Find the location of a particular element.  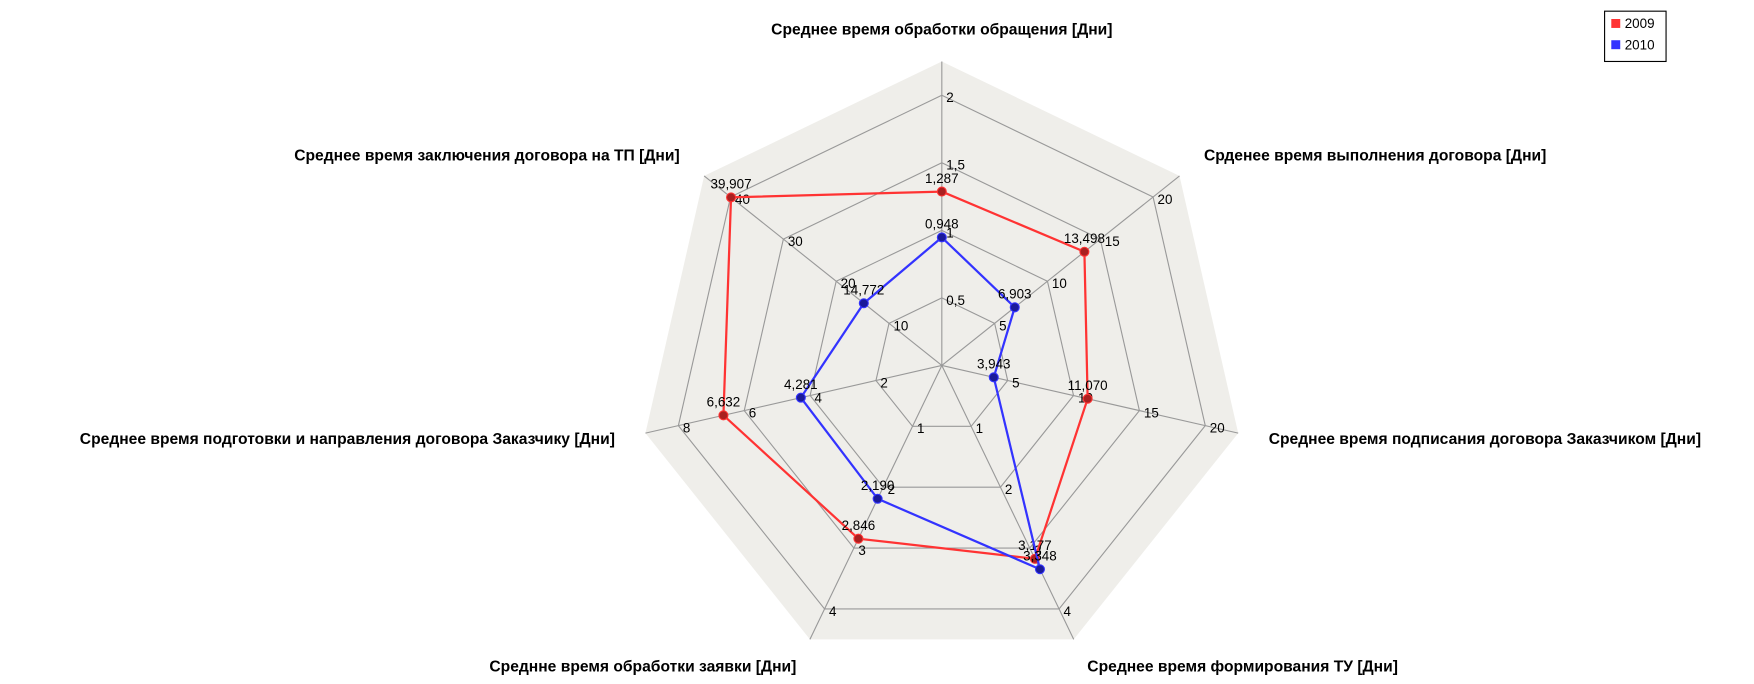

tick-label: 30 is located at coordinates (795, 241).